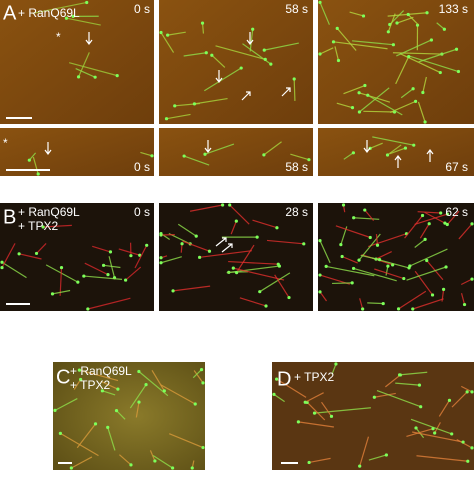 Image resolution: width=474 pixels, height=477 pixels. Describe the element at coordinates (5, 143) in the screenshot. I see `marker: *` at that location.